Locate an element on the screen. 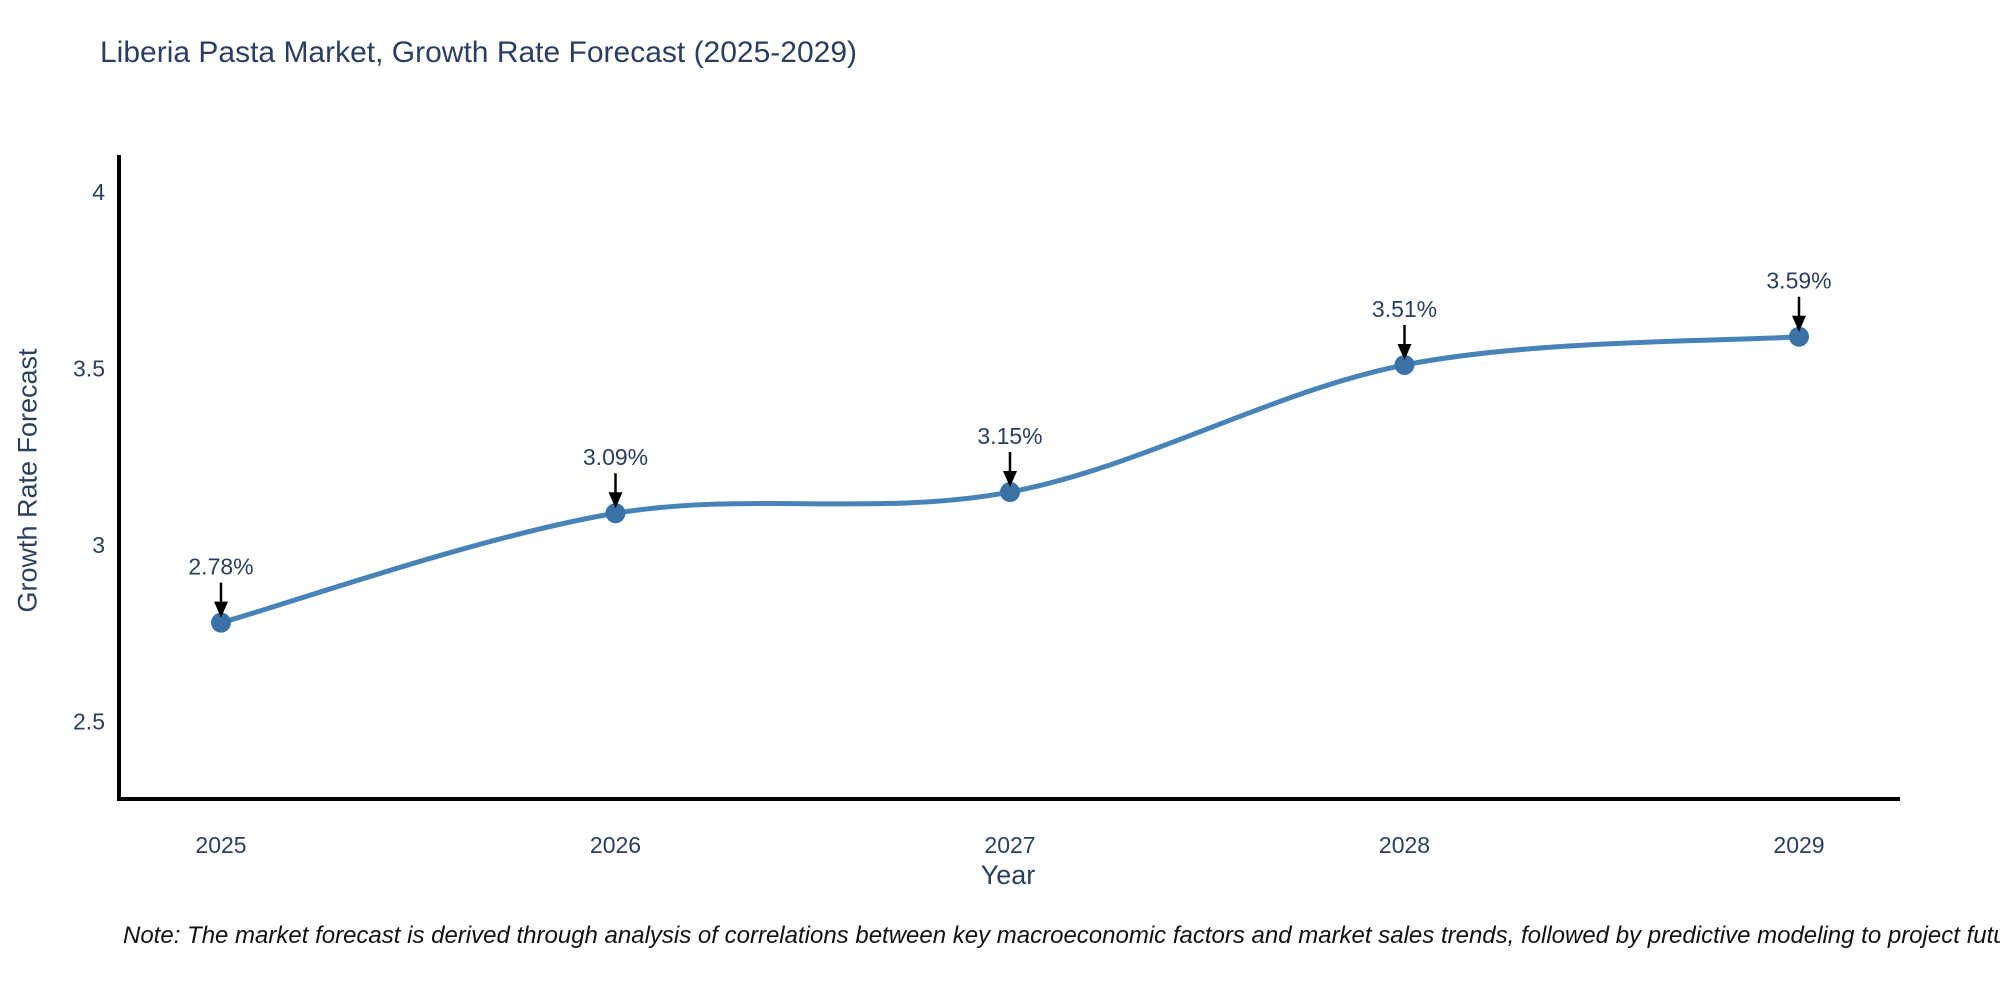 This screenshot has width=2000, height=1000. point-annotation: 3.15% is located at coordinates (1010, 455).